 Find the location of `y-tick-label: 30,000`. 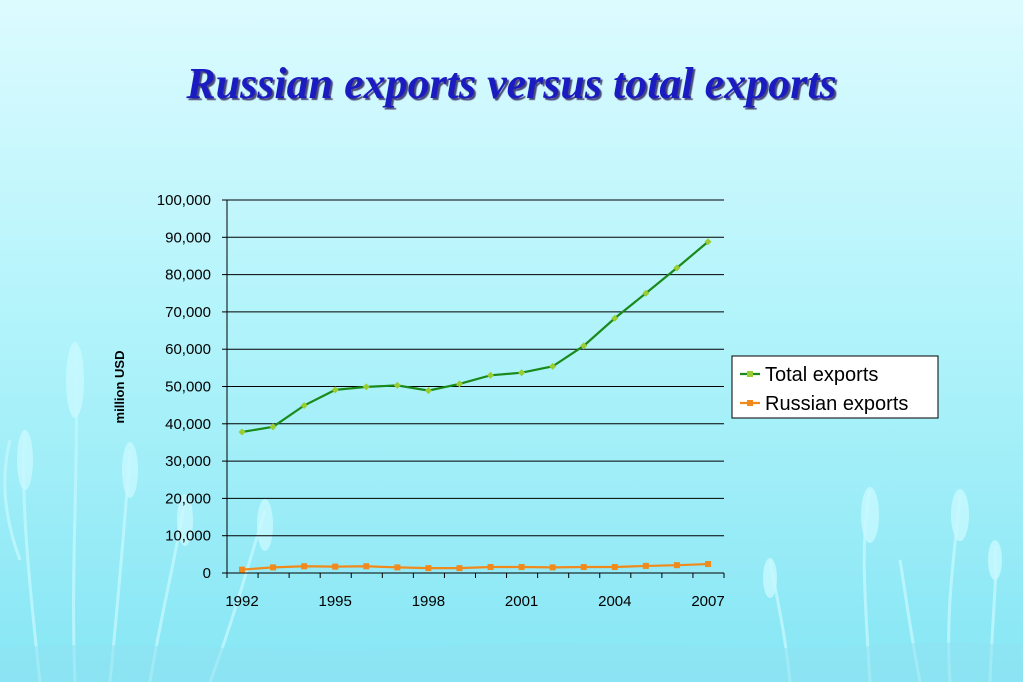

y-tick-label: 30,000 is located at coordinates (188, 461).